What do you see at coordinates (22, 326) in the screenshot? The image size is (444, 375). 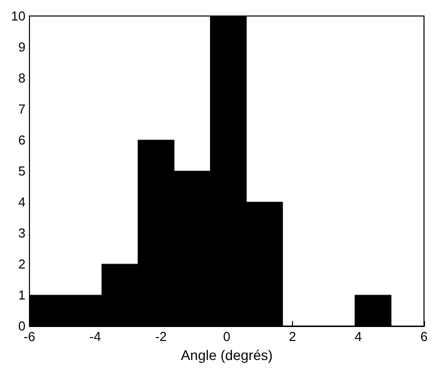 I see `y-tick-label: 0` at bounding box center [22, 326].